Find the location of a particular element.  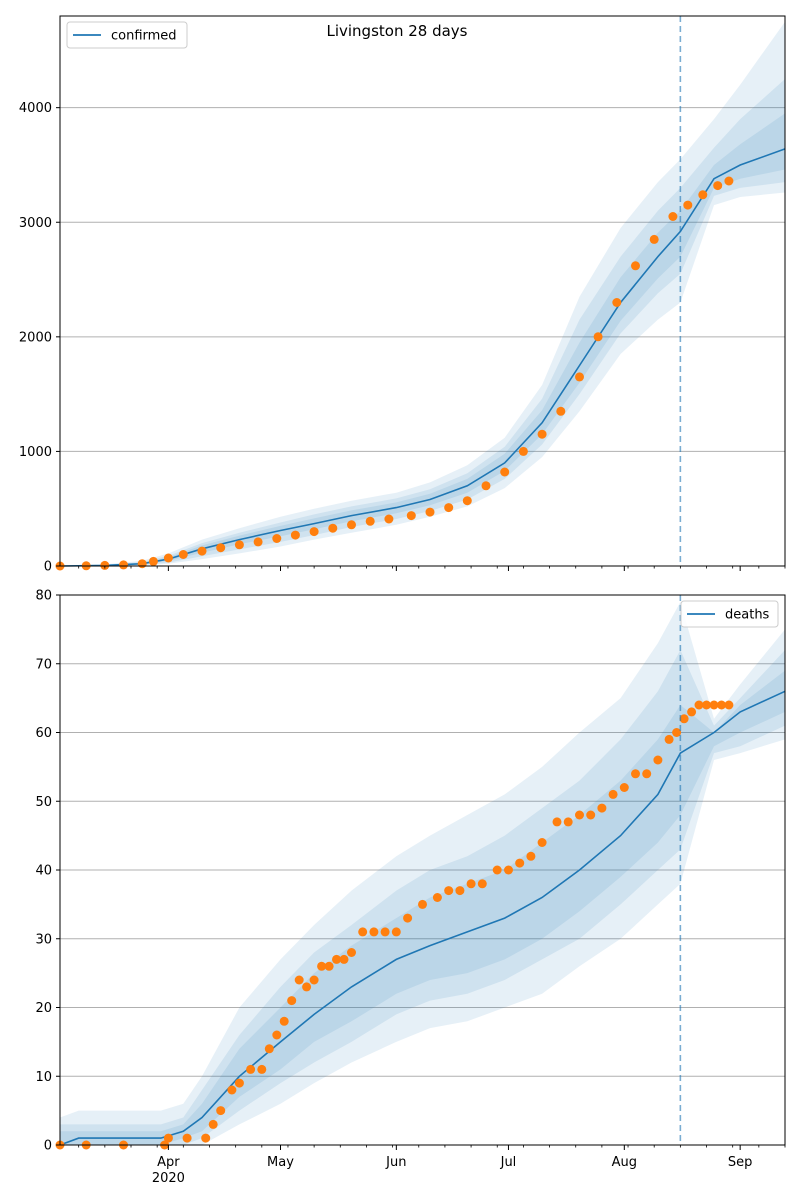

x-tick-sublabel: 2020 is located at coordinates (168, 1178).